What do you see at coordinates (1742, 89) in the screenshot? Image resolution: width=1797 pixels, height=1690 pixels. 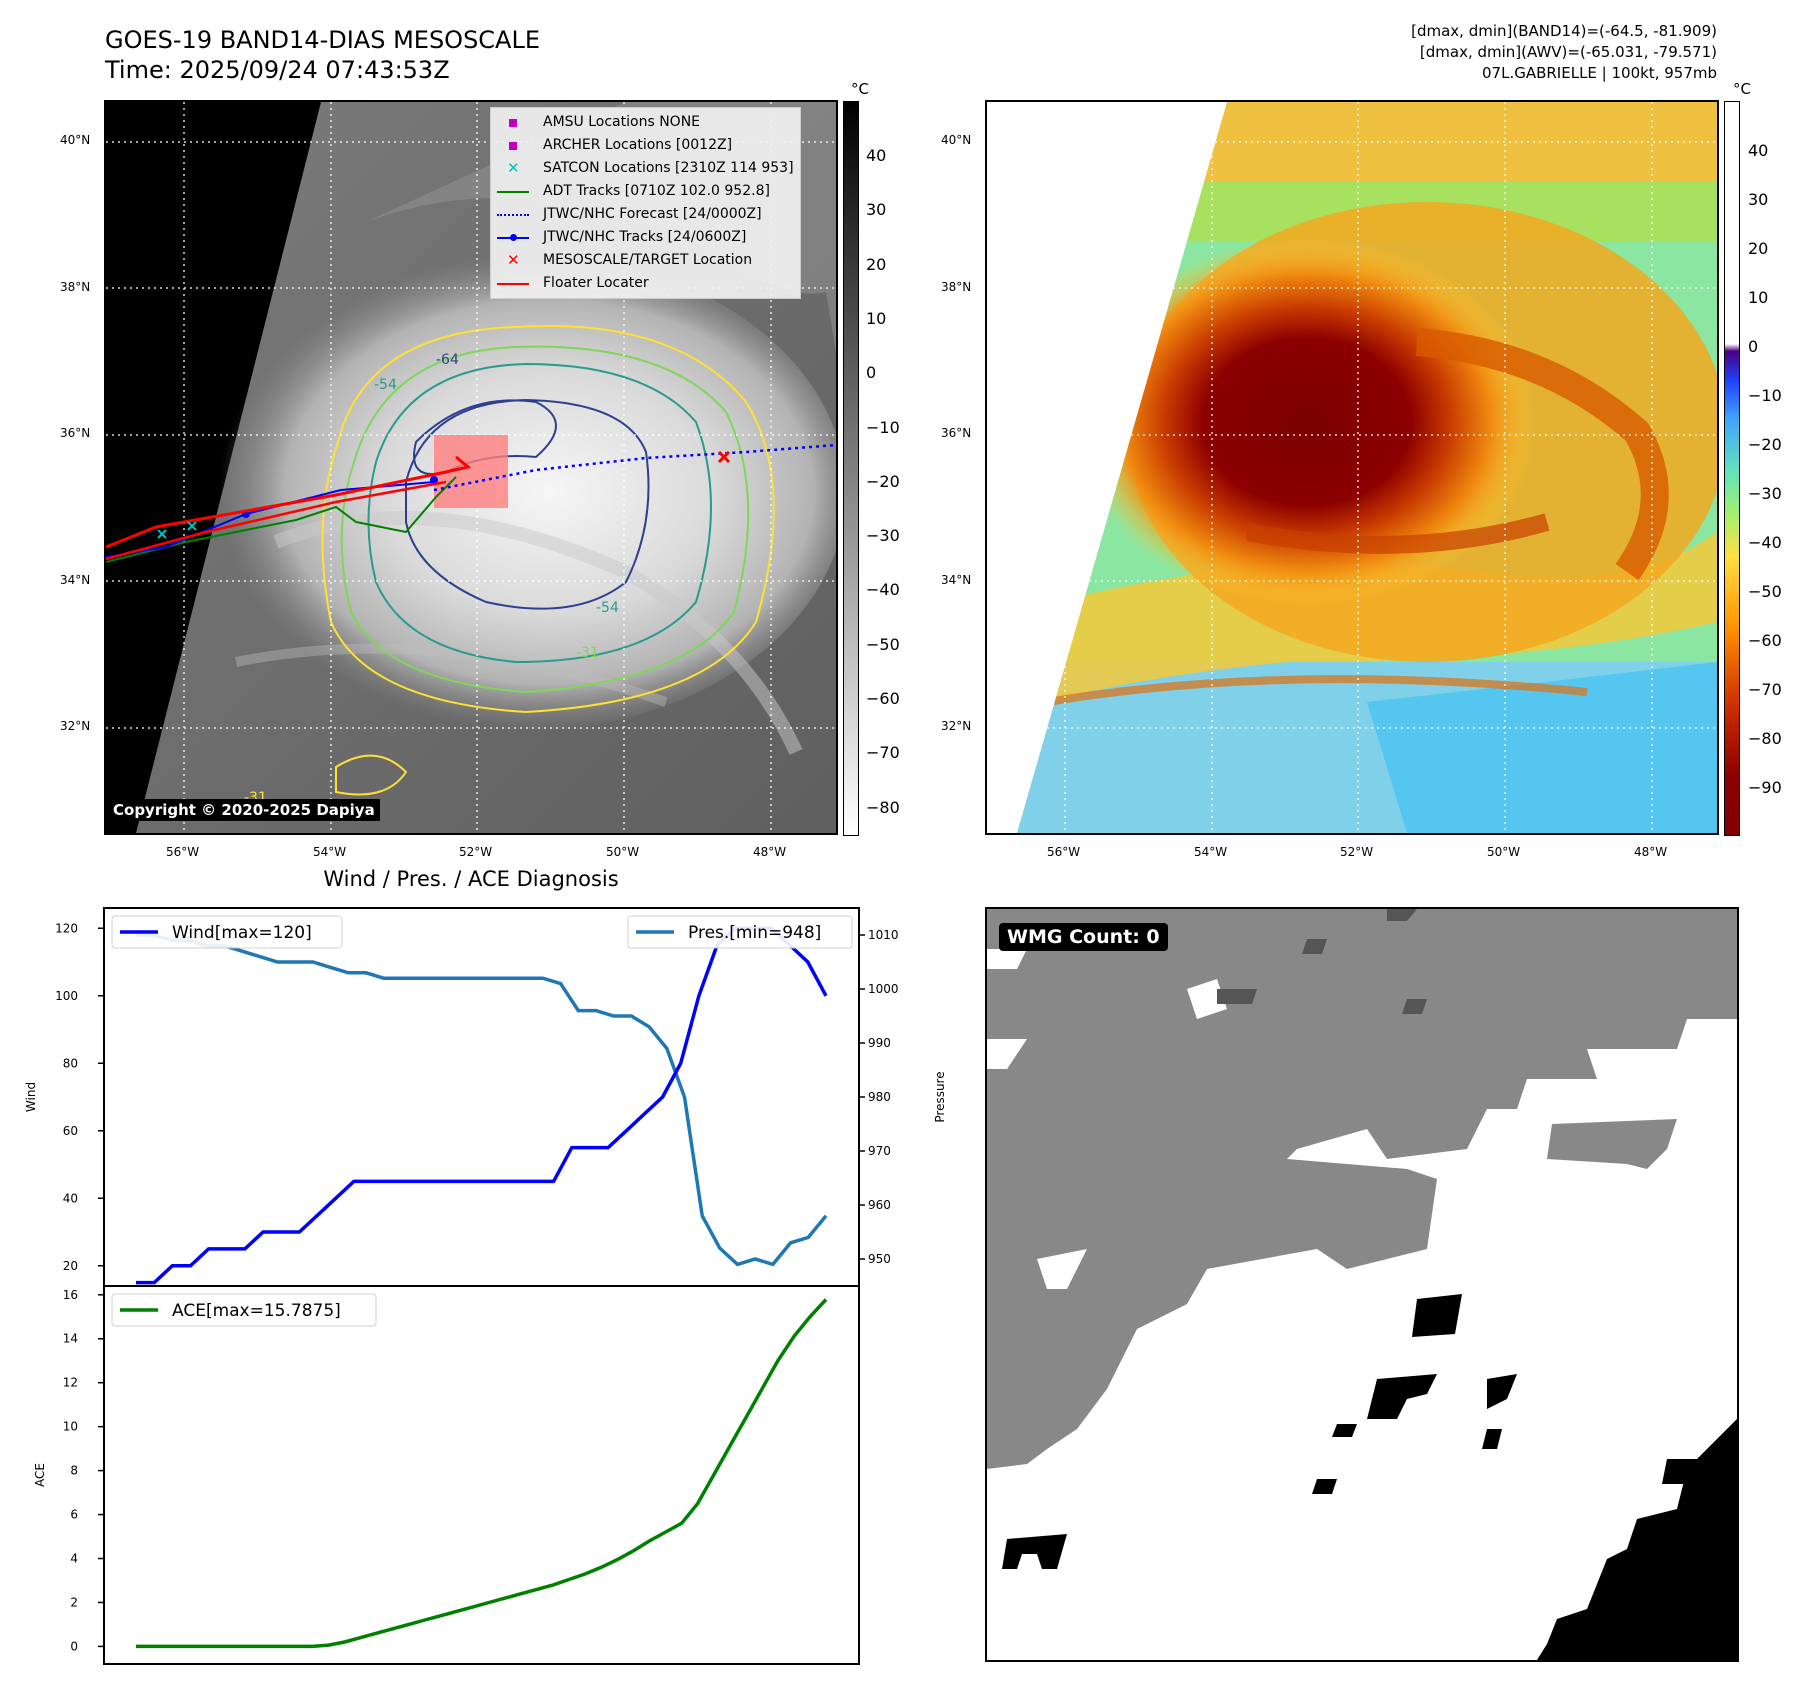 I see `awv-colorbar-unit: °C` at bounding box center [1742, 89].